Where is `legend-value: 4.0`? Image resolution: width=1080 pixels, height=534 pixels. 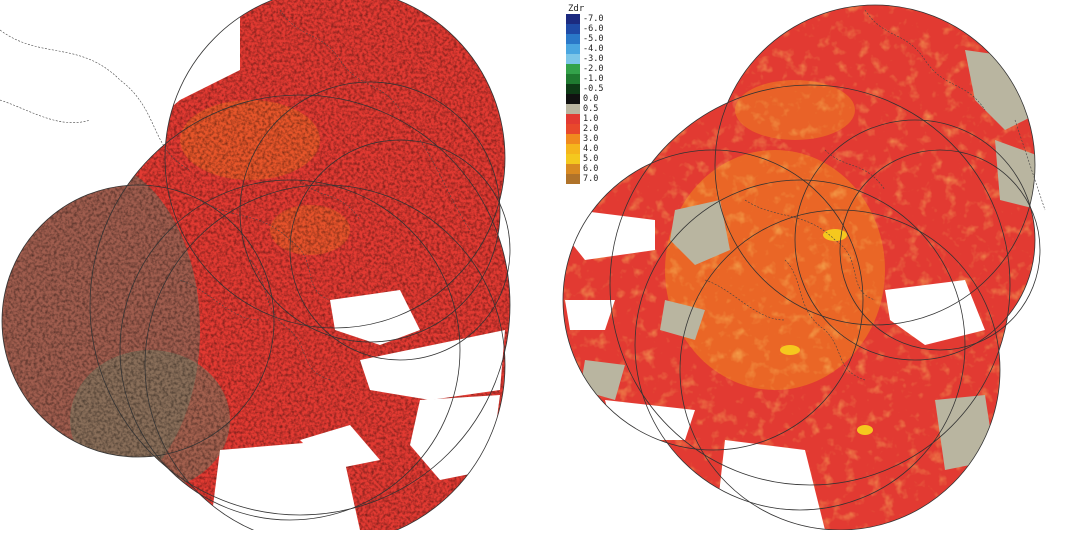
legend-value: 4.0 is located at coordinates (591, 149).